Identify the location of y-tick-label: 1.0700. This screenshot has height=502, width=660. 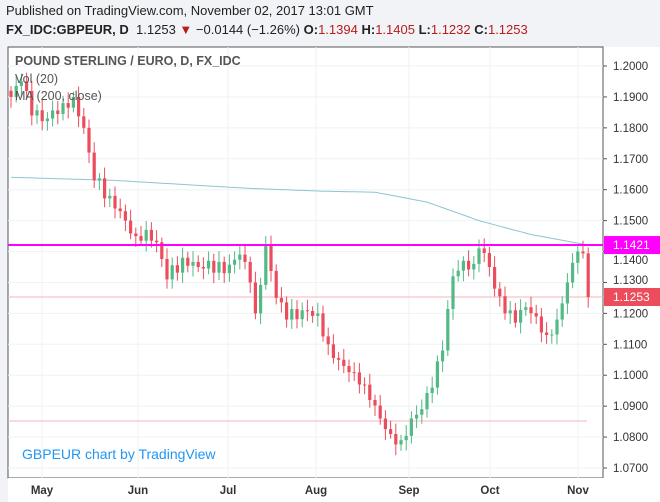
(630, 469).